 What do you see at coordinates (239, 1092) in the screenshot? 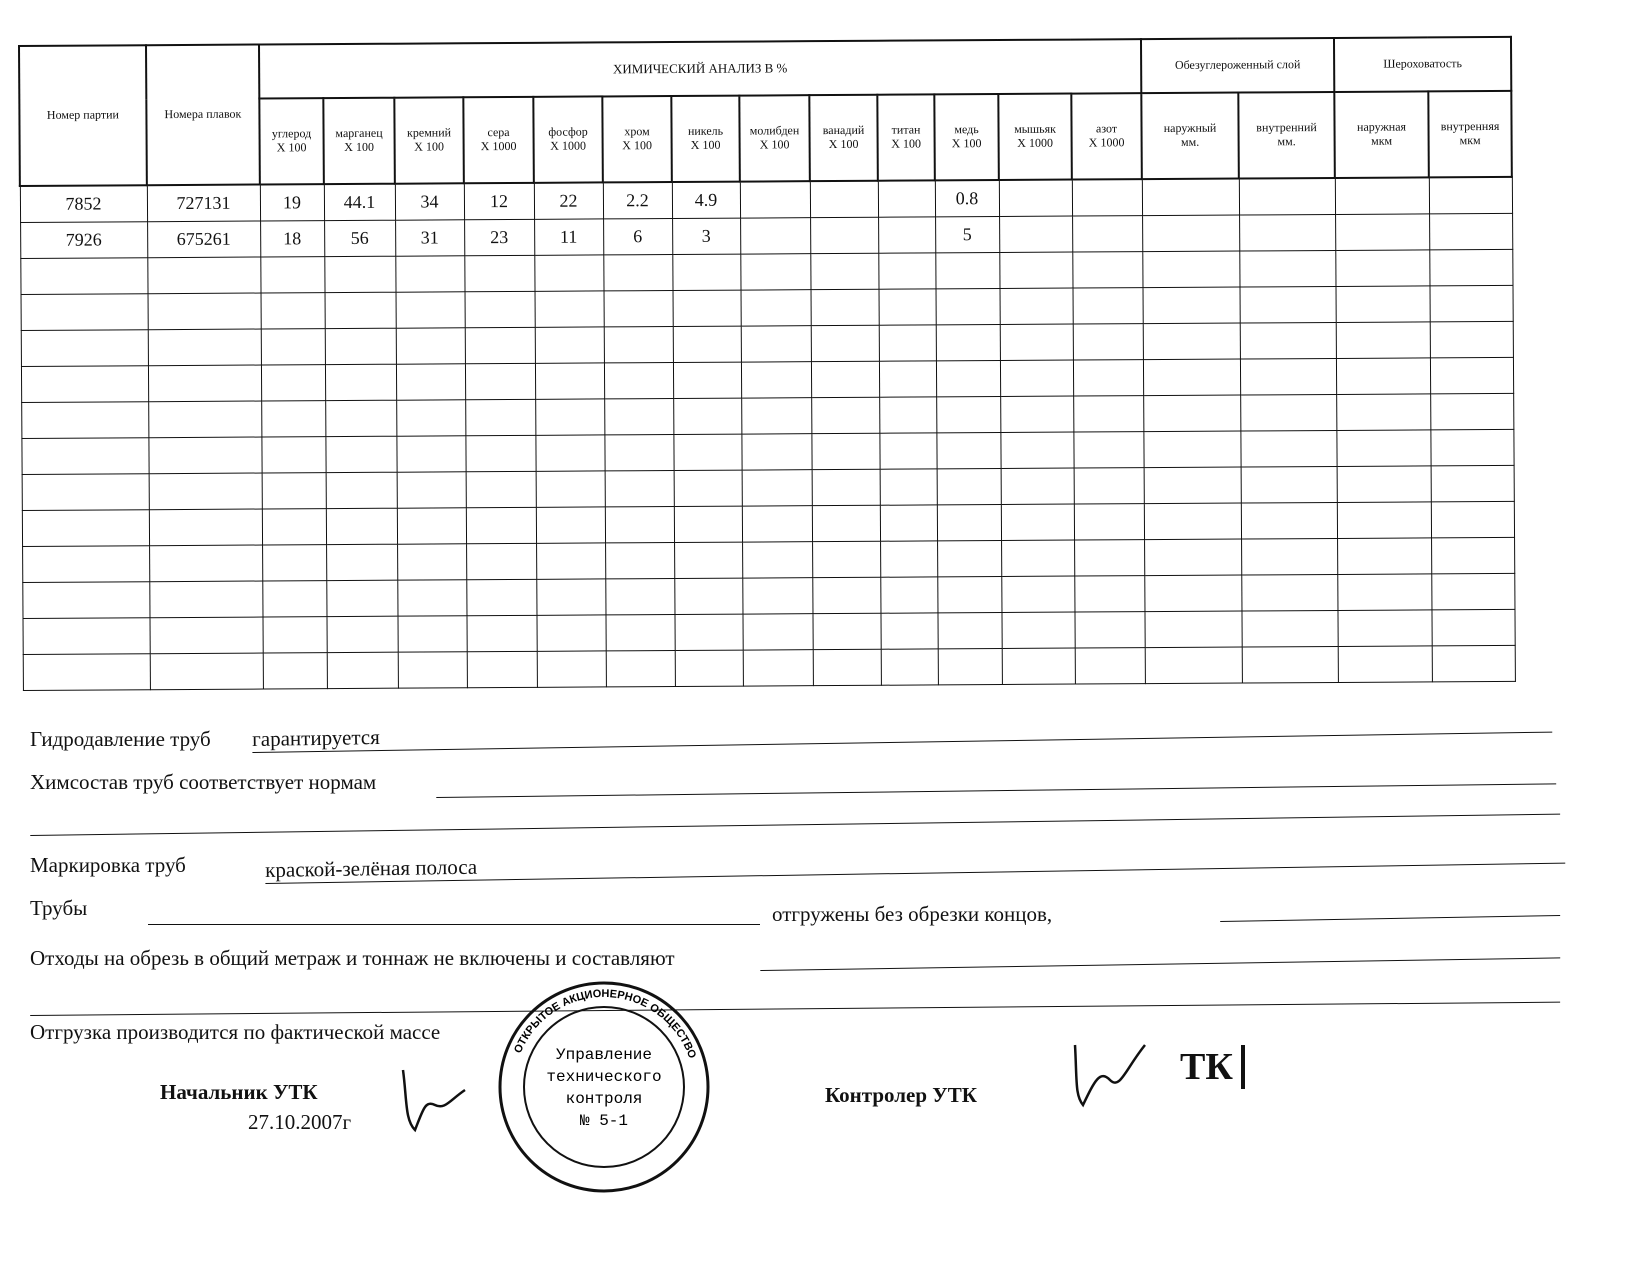
I see `chief-utk-label: Начальник УТК` at bounding box center [239, 1092].